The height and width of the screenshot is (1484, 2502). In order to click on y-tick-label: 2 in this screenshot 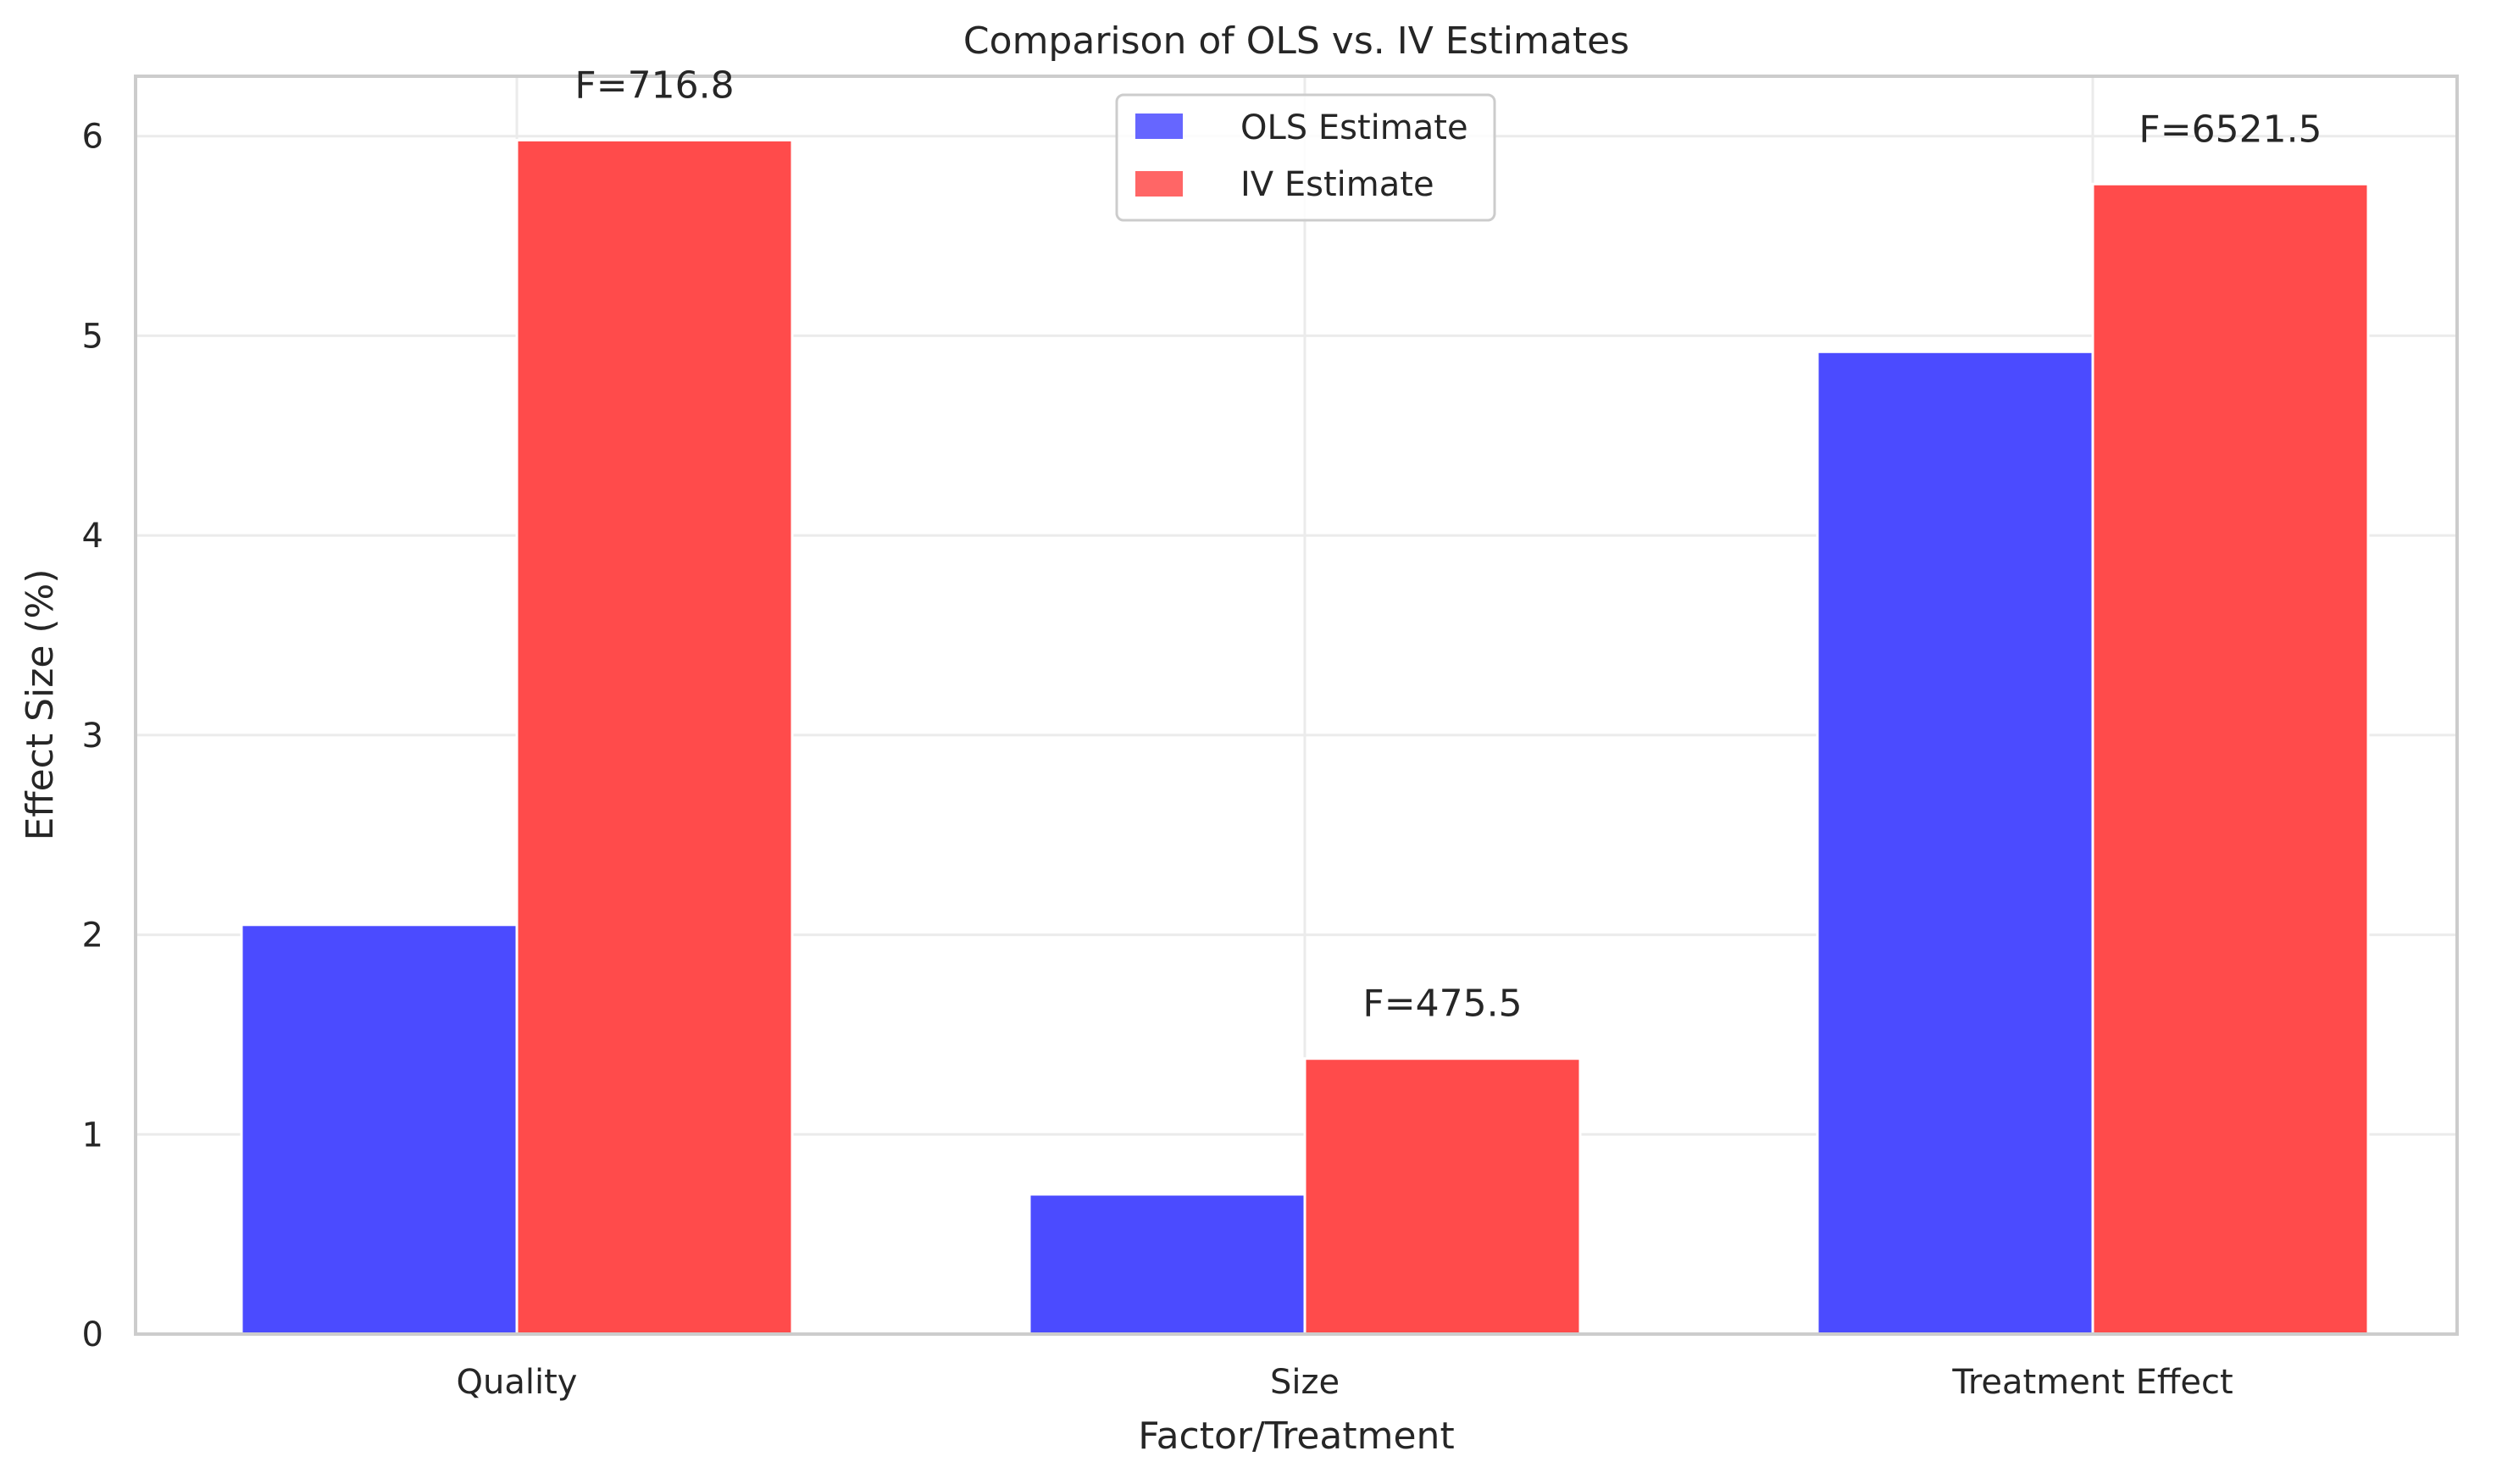, I will do `click(92, 935)`.